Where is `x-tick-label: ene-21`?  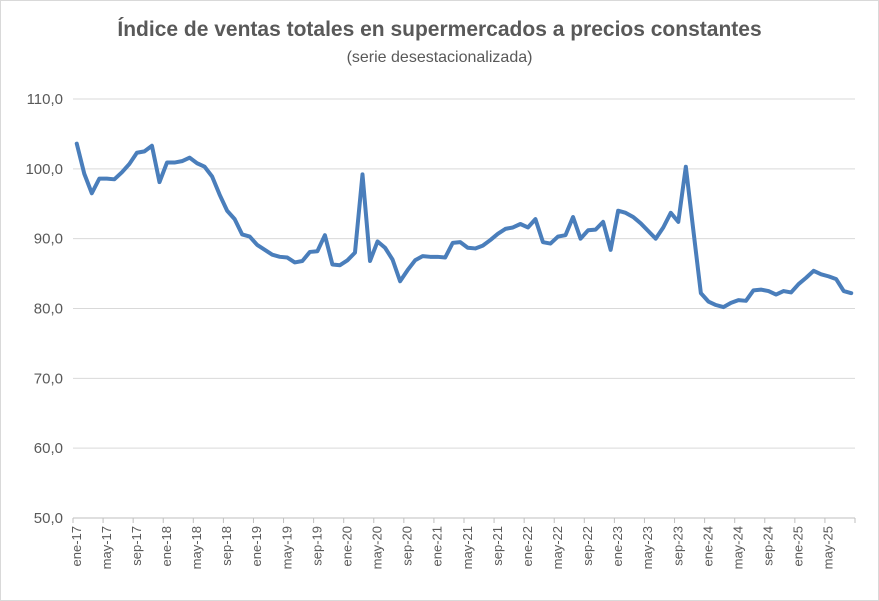 x-tick-label: ene-21 is located at coordinates (437, 546).